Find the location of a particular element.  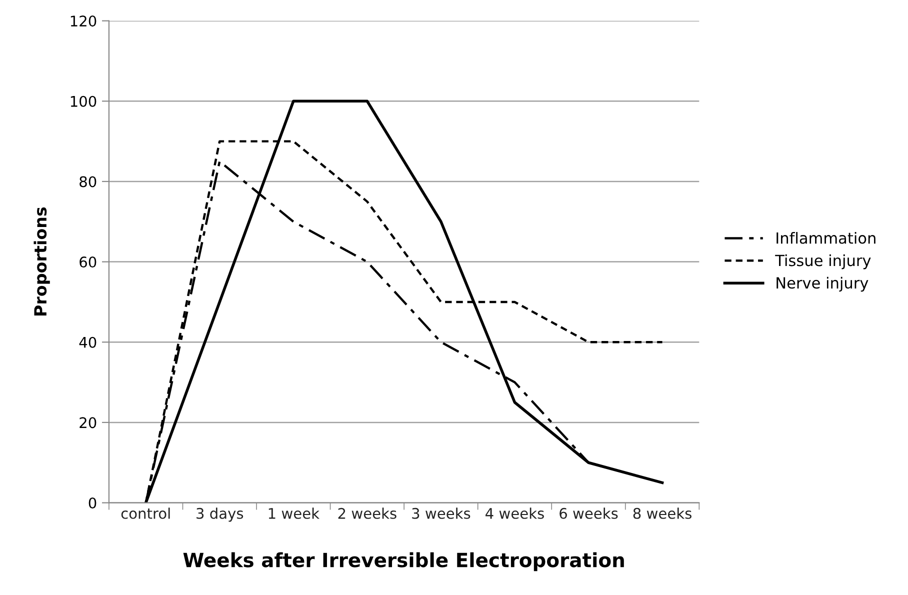

y-tick-label: 0 is located at coordinates (92, 503).